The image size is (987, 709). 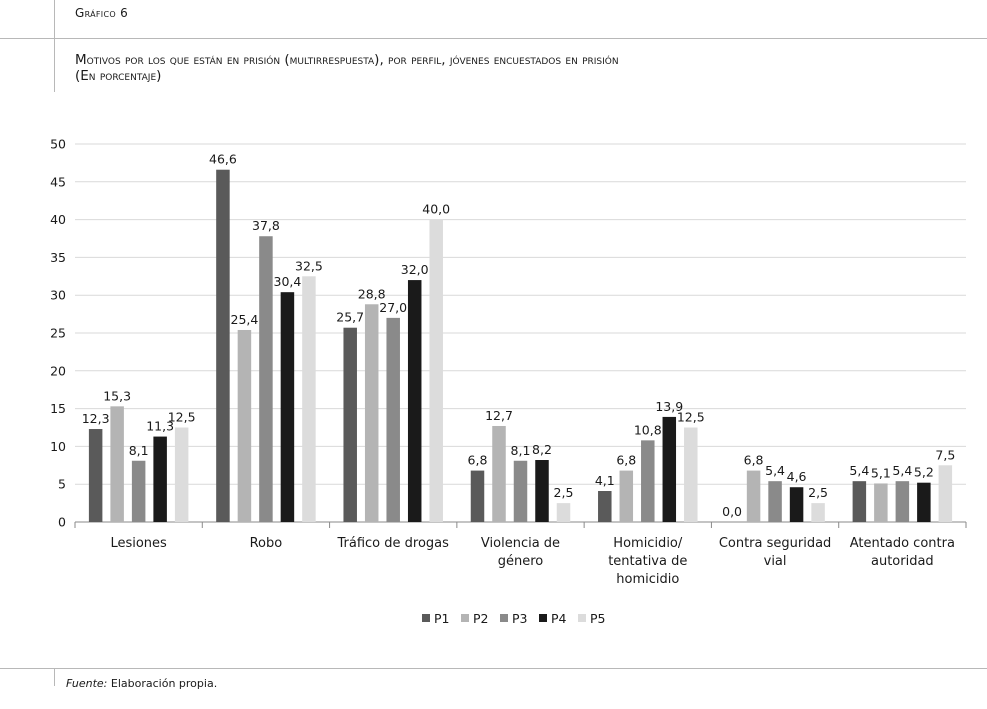 What do you see at coordinates (266, 225) in the screenshot?
I see `data-label: 37,8` at bounding box center [266, 225].